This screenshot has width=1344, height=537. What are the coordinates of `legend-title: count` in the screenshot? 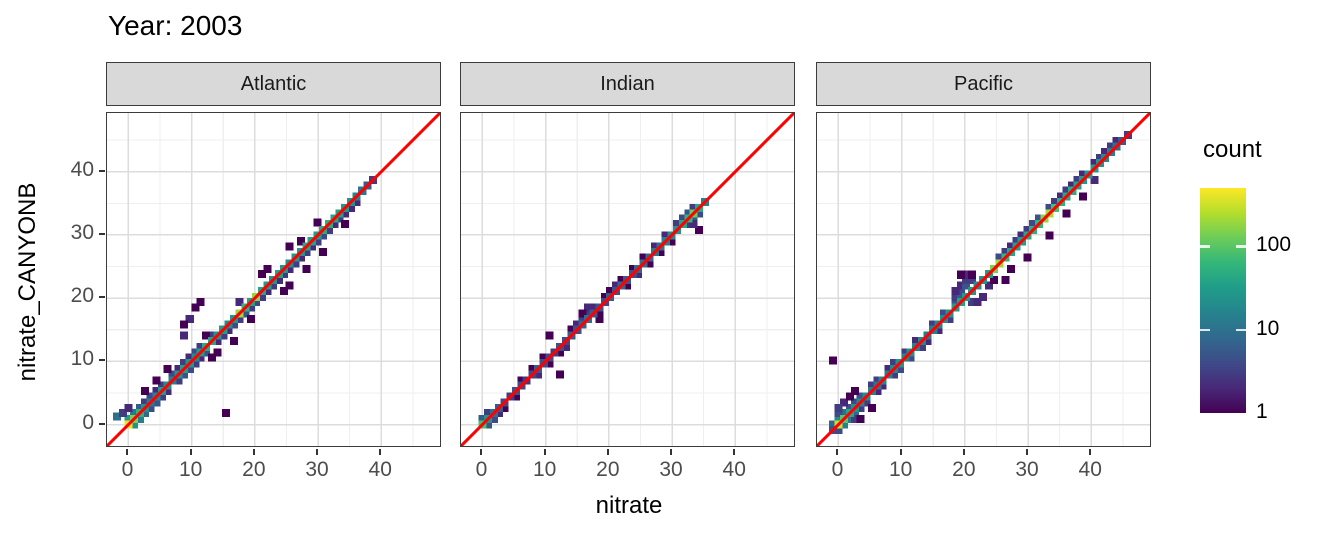 It's located at (1232, 149).